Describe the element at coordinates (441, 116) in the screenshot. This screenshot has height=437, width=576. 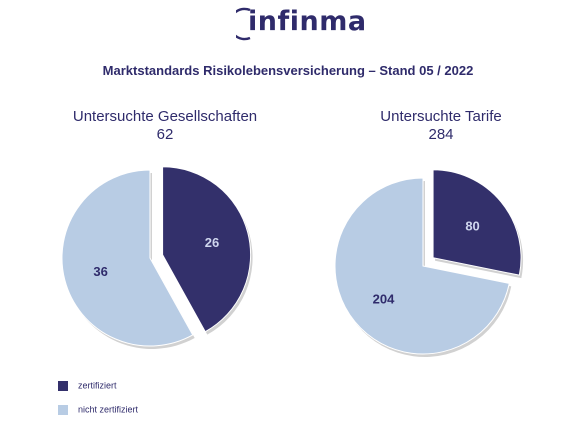
I see `chart-title-text: Untersuchte Tarife` at that location.